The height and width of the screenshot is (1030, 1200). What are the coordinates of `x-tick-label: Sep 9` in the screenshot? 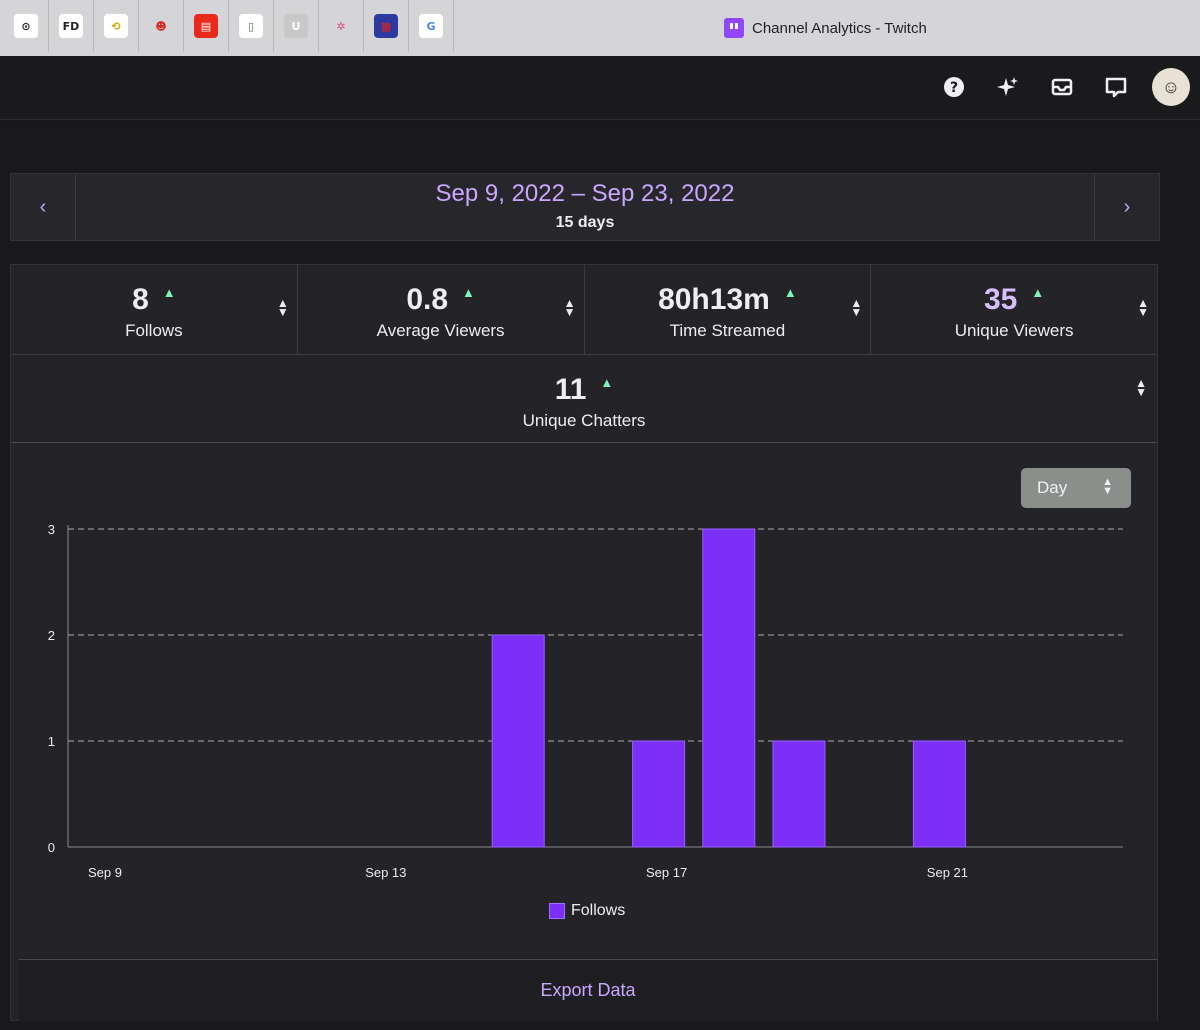 It's located at (105, 872).